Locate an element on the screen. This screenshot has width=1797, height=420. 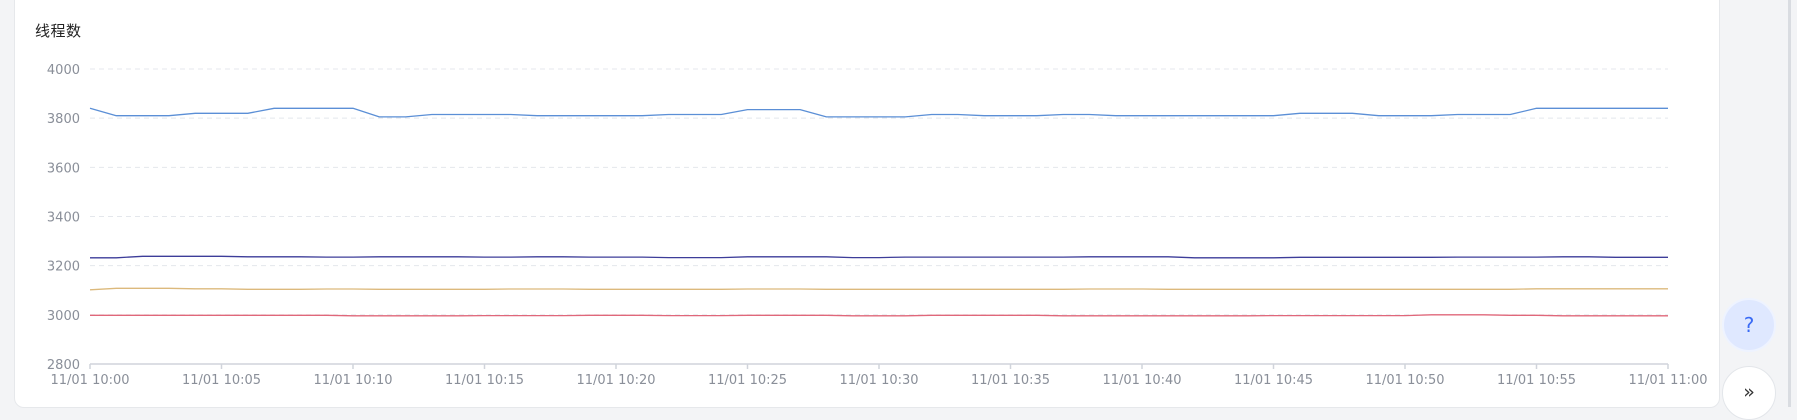
x-tick-label: 11/01 10:35 is located at coordinates (1010, 380).